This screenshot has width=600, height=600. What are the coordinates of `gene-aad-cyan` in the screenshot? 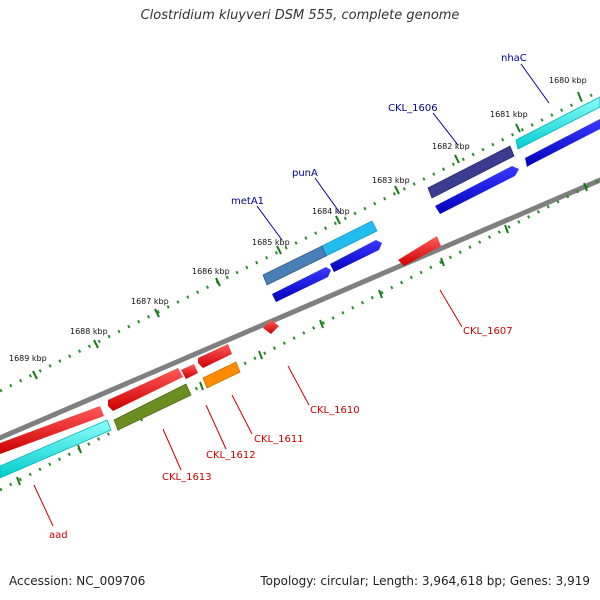 It's located at (56, 449).